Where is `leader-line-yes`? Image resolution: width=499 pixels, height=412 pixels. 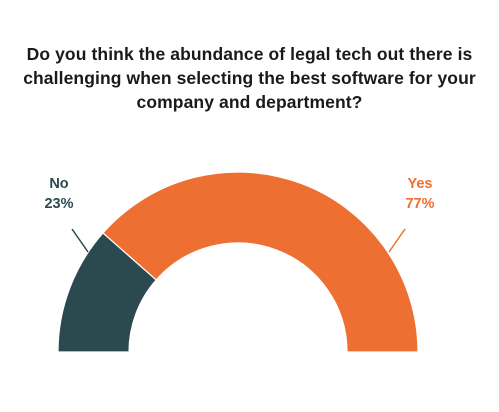
leader-line-yes is located at coordinates (397, 240).